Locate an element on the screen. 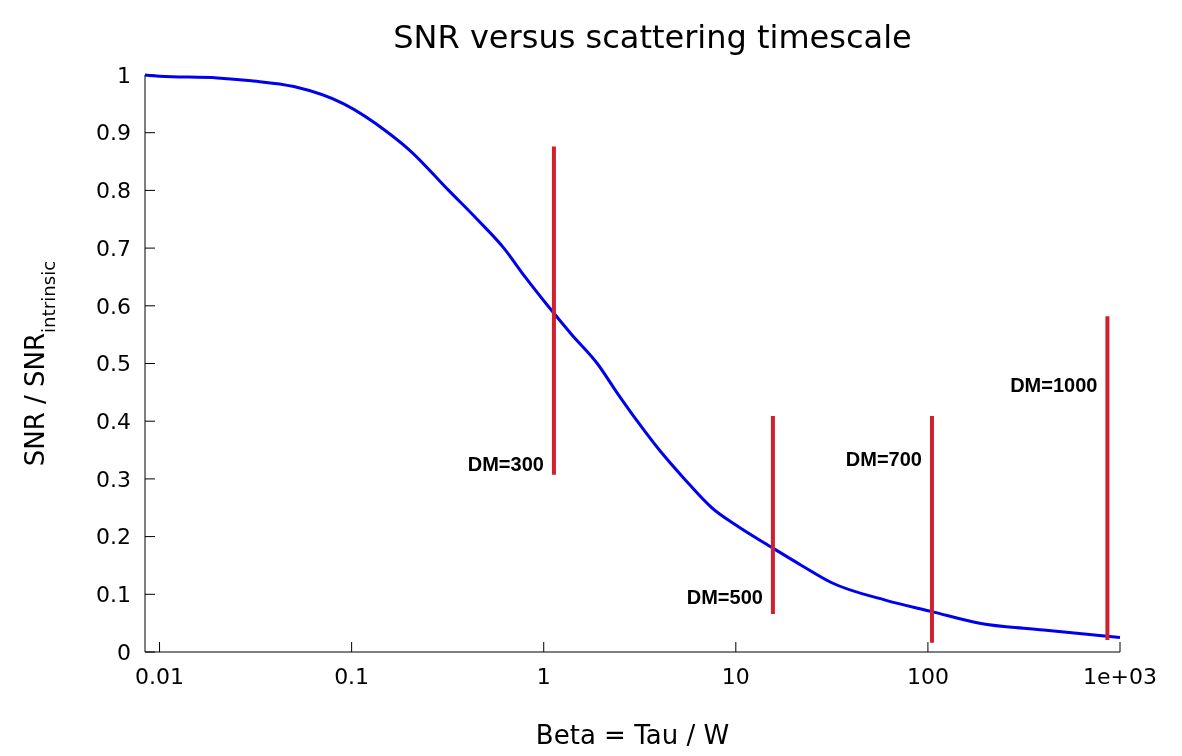  y-tick-label: 0.9 is located at coordinates (113, 133).